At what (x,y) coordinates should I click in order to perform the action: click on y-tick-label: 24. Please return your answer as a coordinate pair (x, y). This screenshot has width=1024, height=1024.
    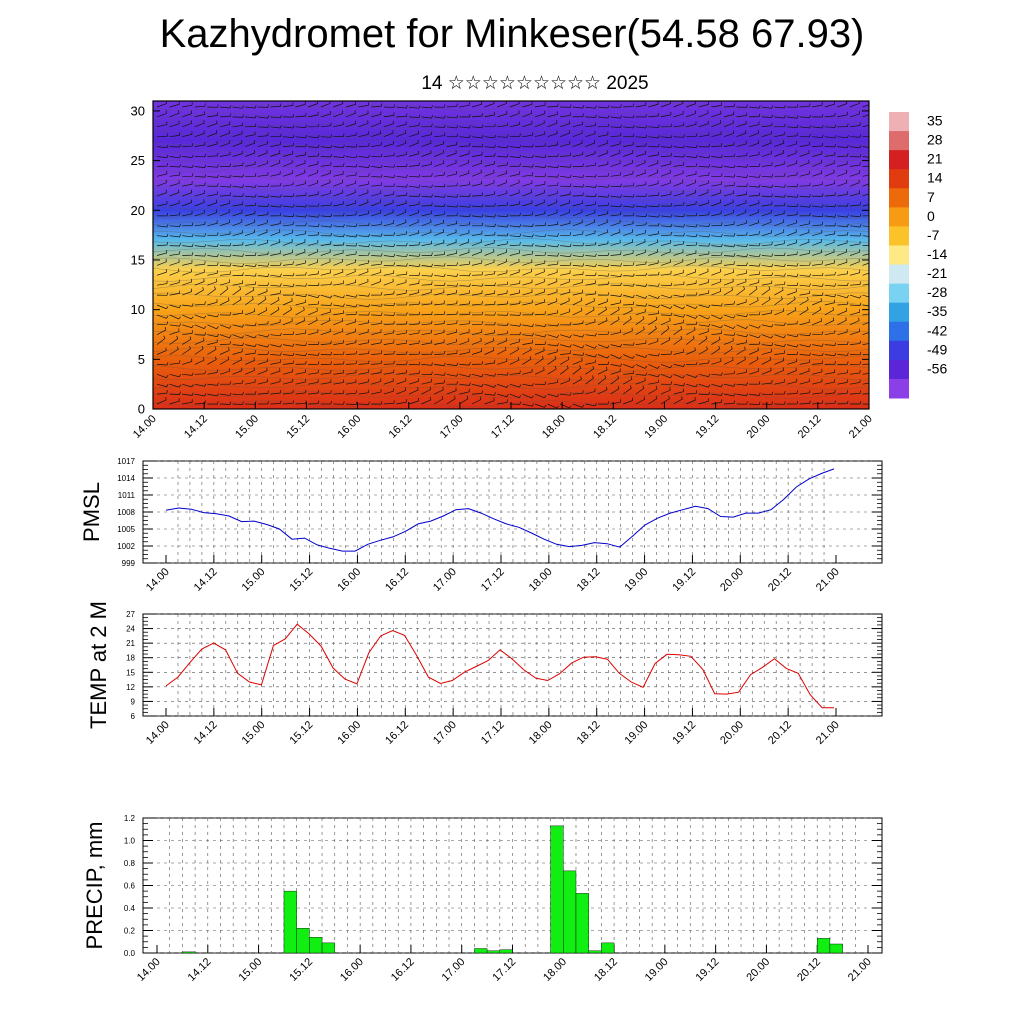
    Looking at the image, I should click on (130, 629).